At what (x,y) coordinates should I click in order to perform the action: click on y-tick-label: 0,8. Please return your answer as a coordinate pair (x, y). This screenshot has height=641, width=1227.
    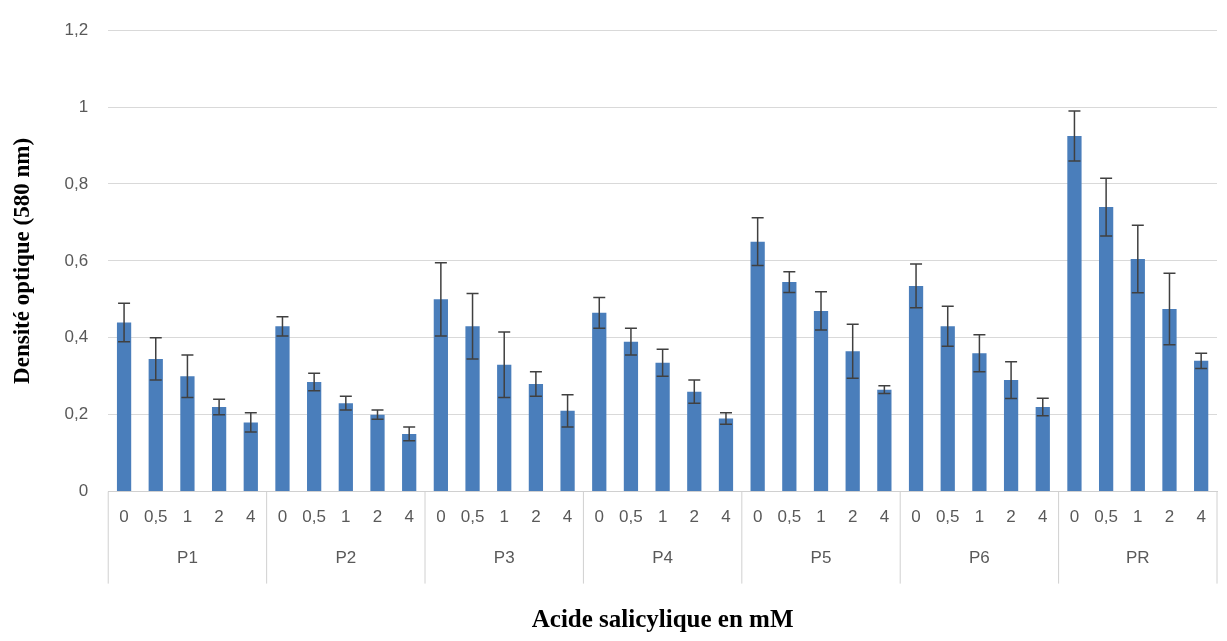
    Looking at the image, I should click on (76, 183).